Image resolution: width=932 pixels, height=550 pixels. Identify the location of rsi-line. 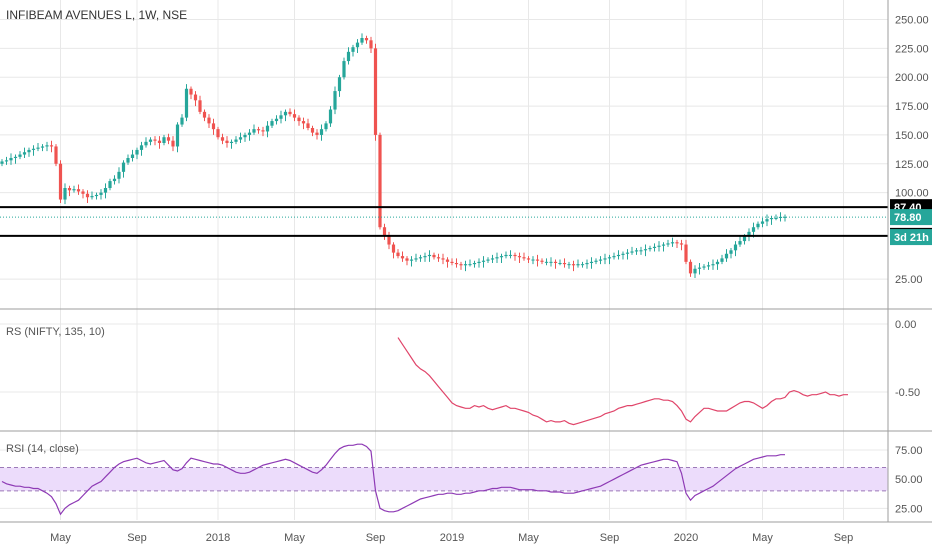
(393, 479).